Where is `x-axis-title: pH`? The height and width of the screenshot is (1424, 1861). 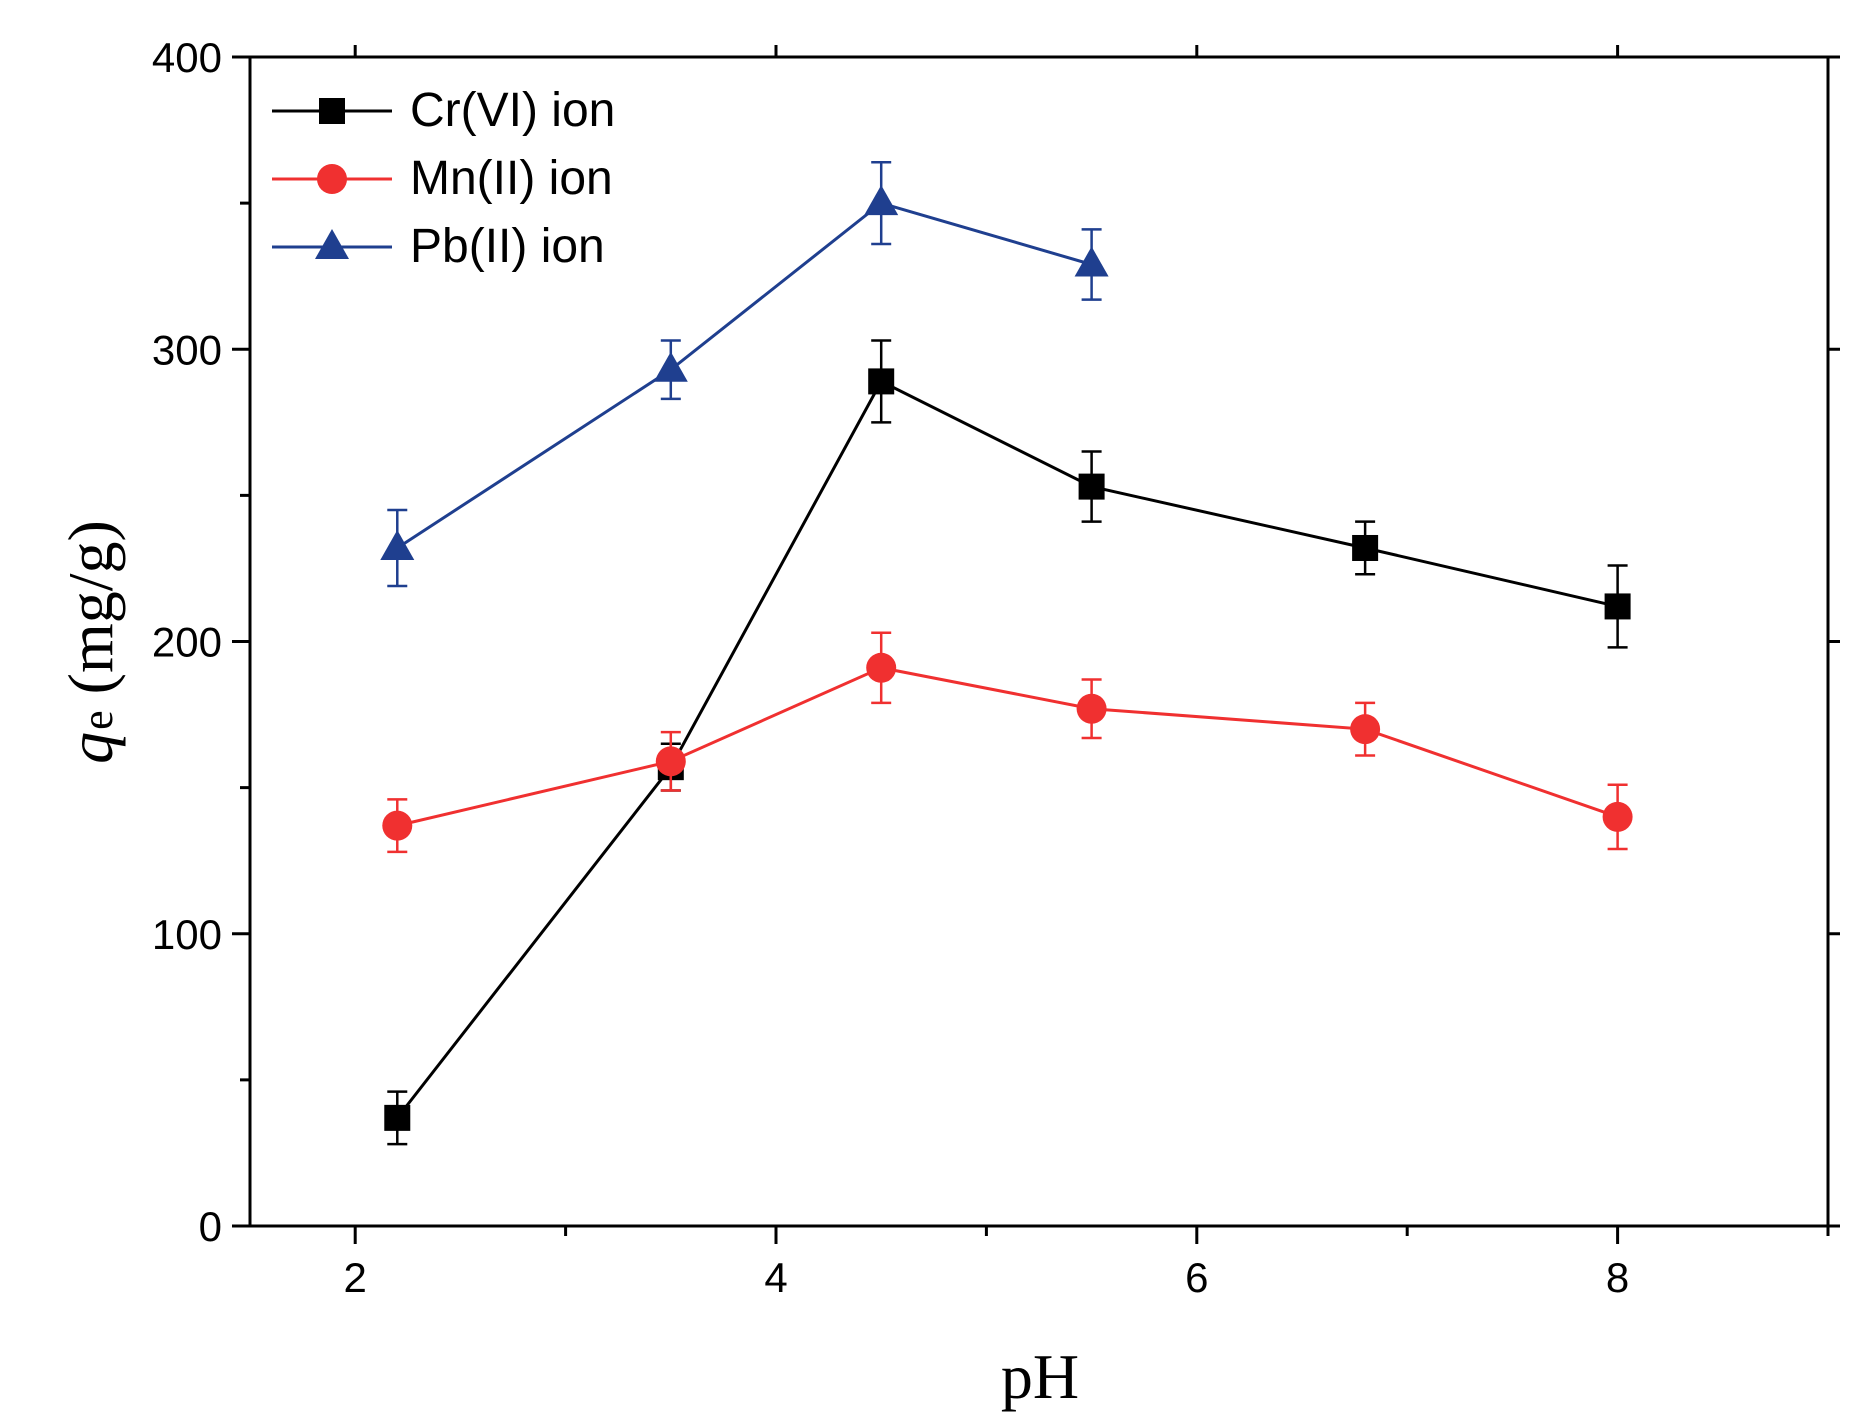 x-axis-title: pH is located at coordinates (1040, 1376).